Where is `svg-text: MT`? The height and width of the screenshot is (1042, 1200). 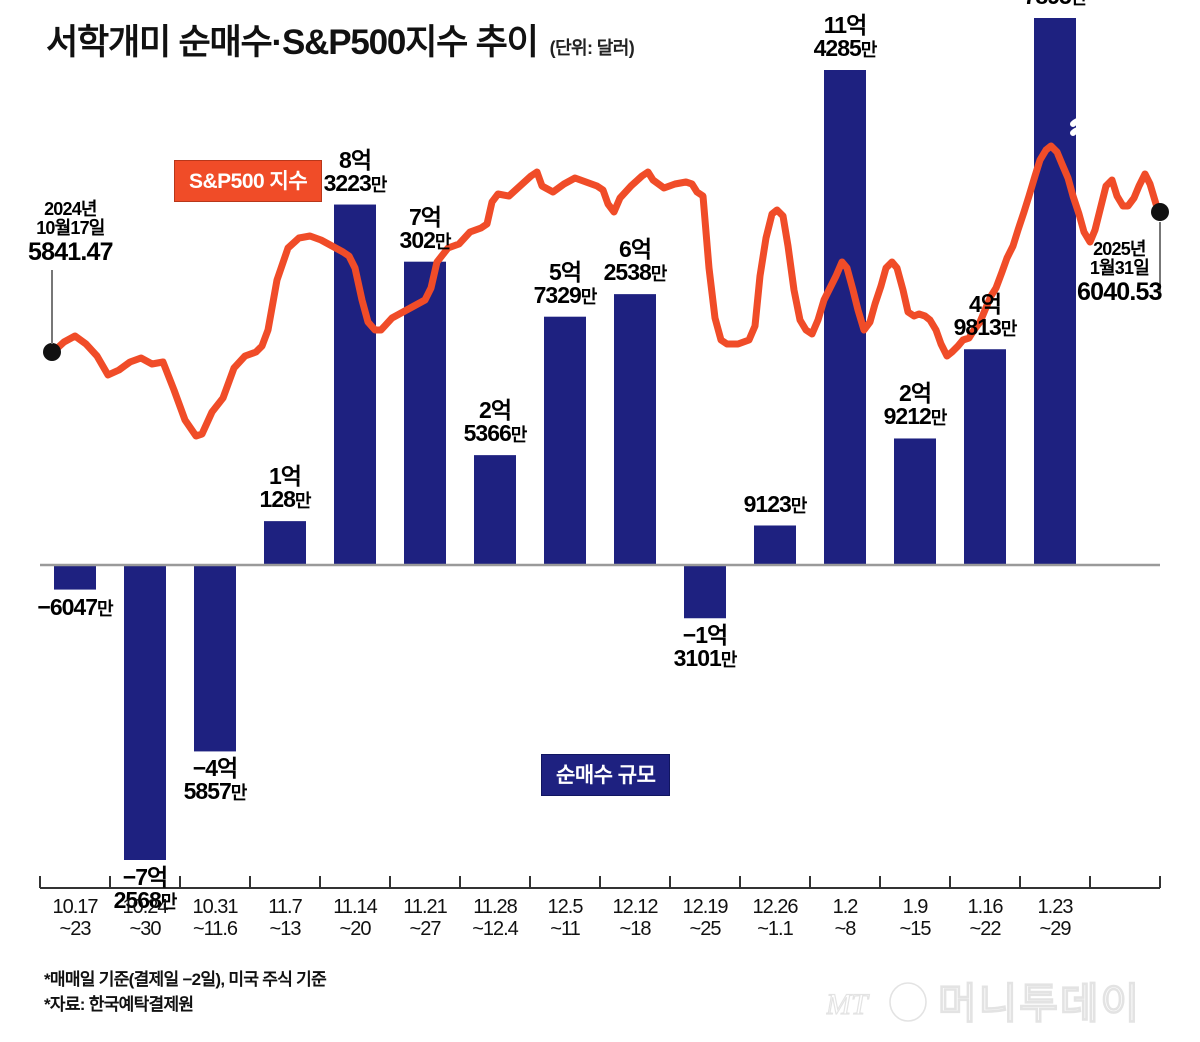 svg-text: MT is located at coordinates (848, 1004).